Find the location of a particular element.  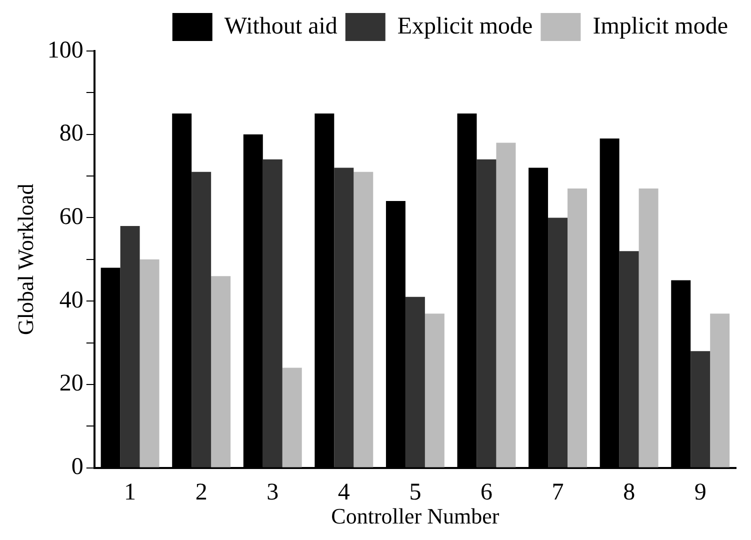

legend-label: Explicit mode is located at coordinates (465, 26).